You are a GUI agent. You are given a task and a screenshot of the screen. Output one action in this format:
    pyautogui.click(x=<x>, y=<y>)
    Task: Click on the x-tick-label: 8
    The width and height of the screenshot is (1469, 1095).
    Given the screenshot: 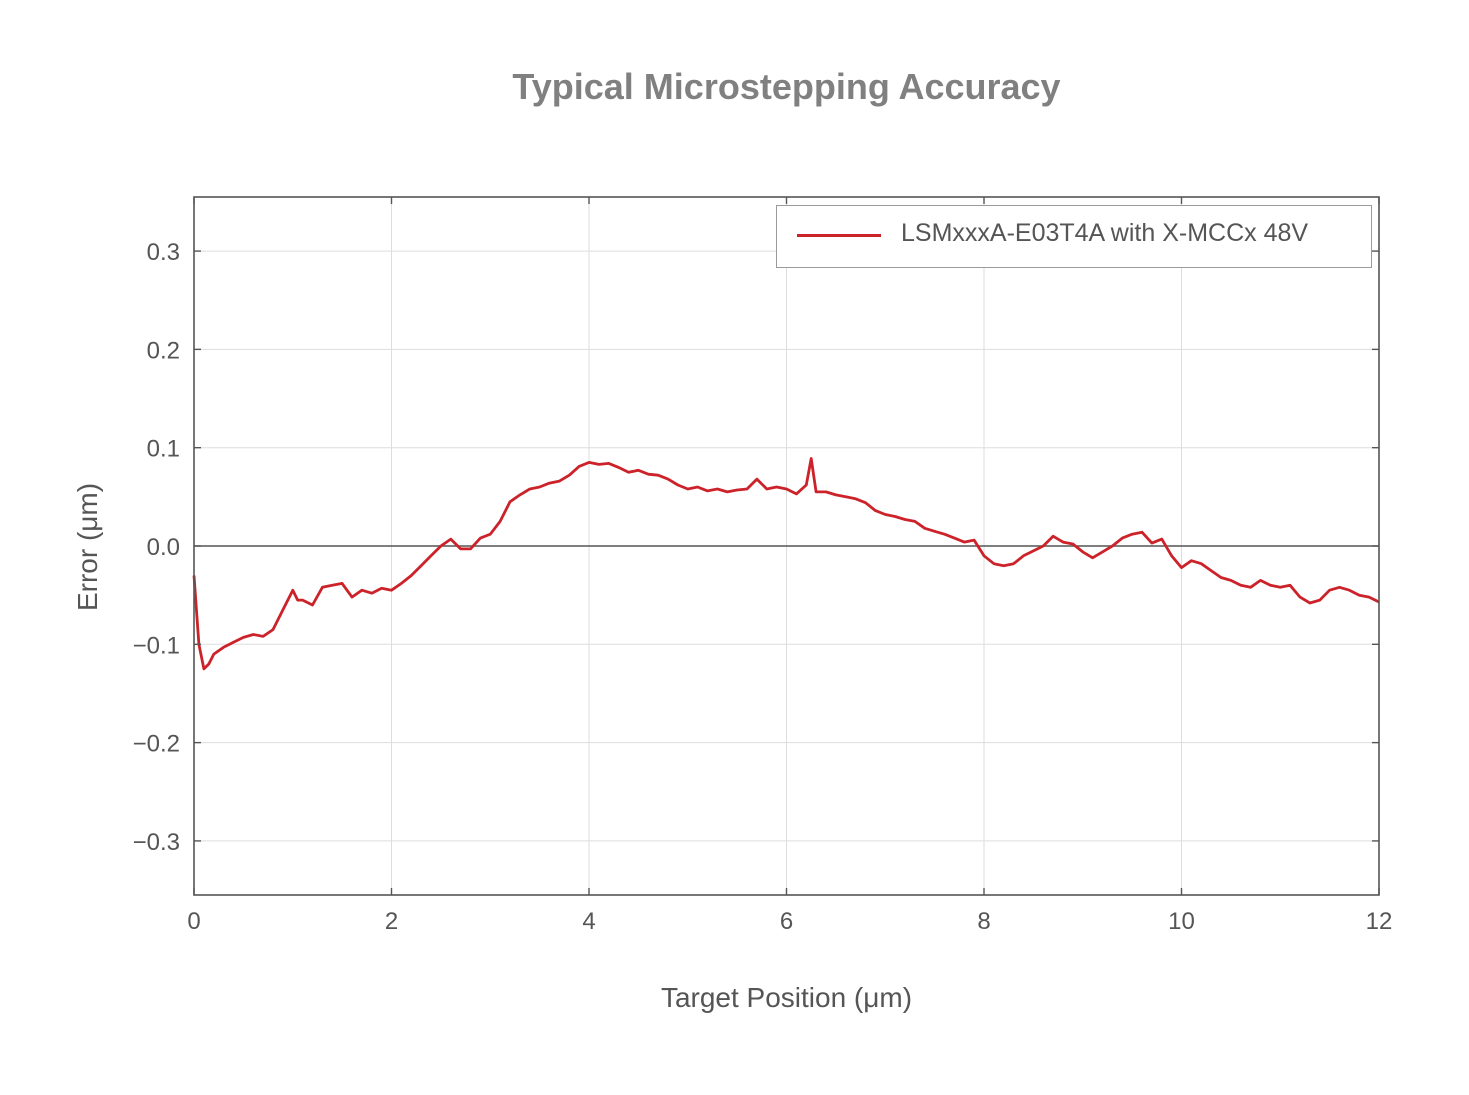 What is the action you would take?
    pyautogui.click(x=983, y=921)
    